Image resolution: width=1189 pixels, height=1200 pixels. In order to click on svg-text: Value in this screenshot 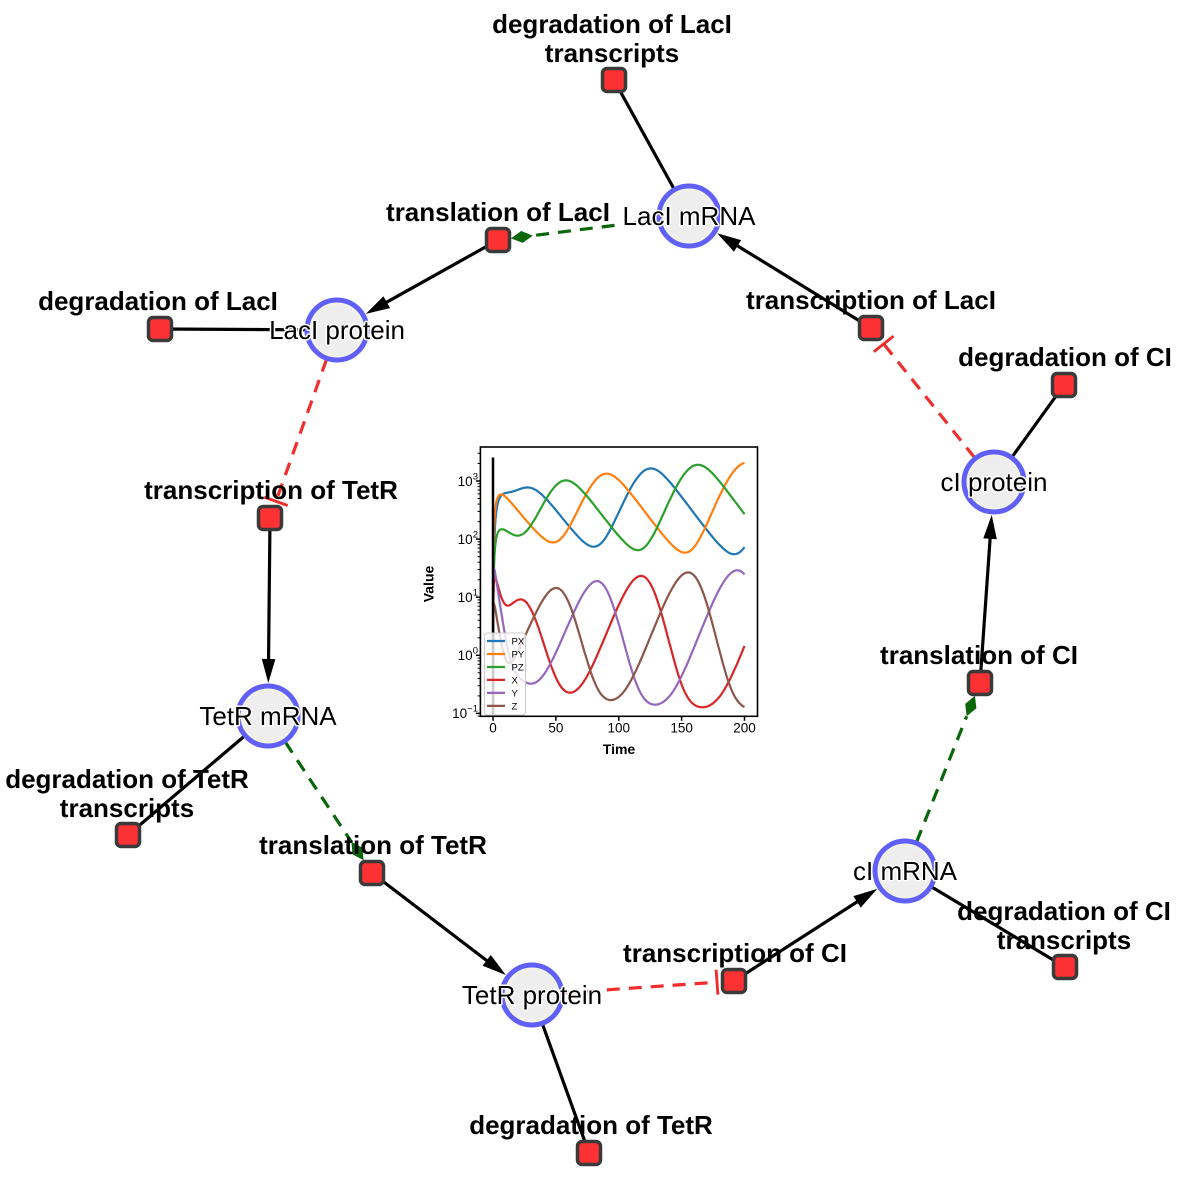, I will do `click(429, 584)`.